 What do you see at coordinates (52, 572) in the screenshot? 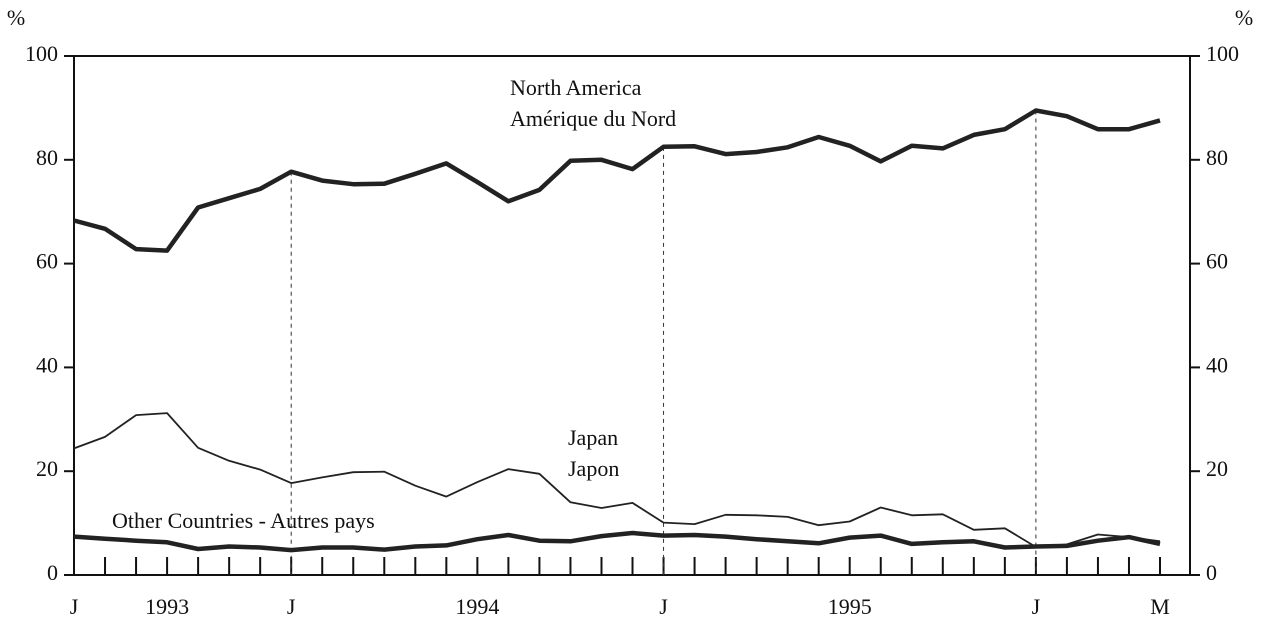
I see `y-tick-label: 0` at bounding box center [52, 572].